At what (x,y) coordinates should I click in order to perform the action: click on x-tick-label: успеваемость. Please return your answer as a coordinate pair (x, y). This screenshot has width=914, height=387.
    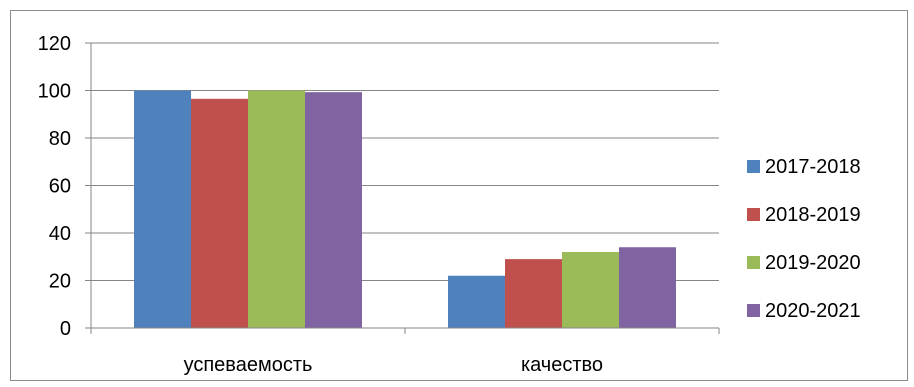
    Looking at the image, I should click on (248, 365).